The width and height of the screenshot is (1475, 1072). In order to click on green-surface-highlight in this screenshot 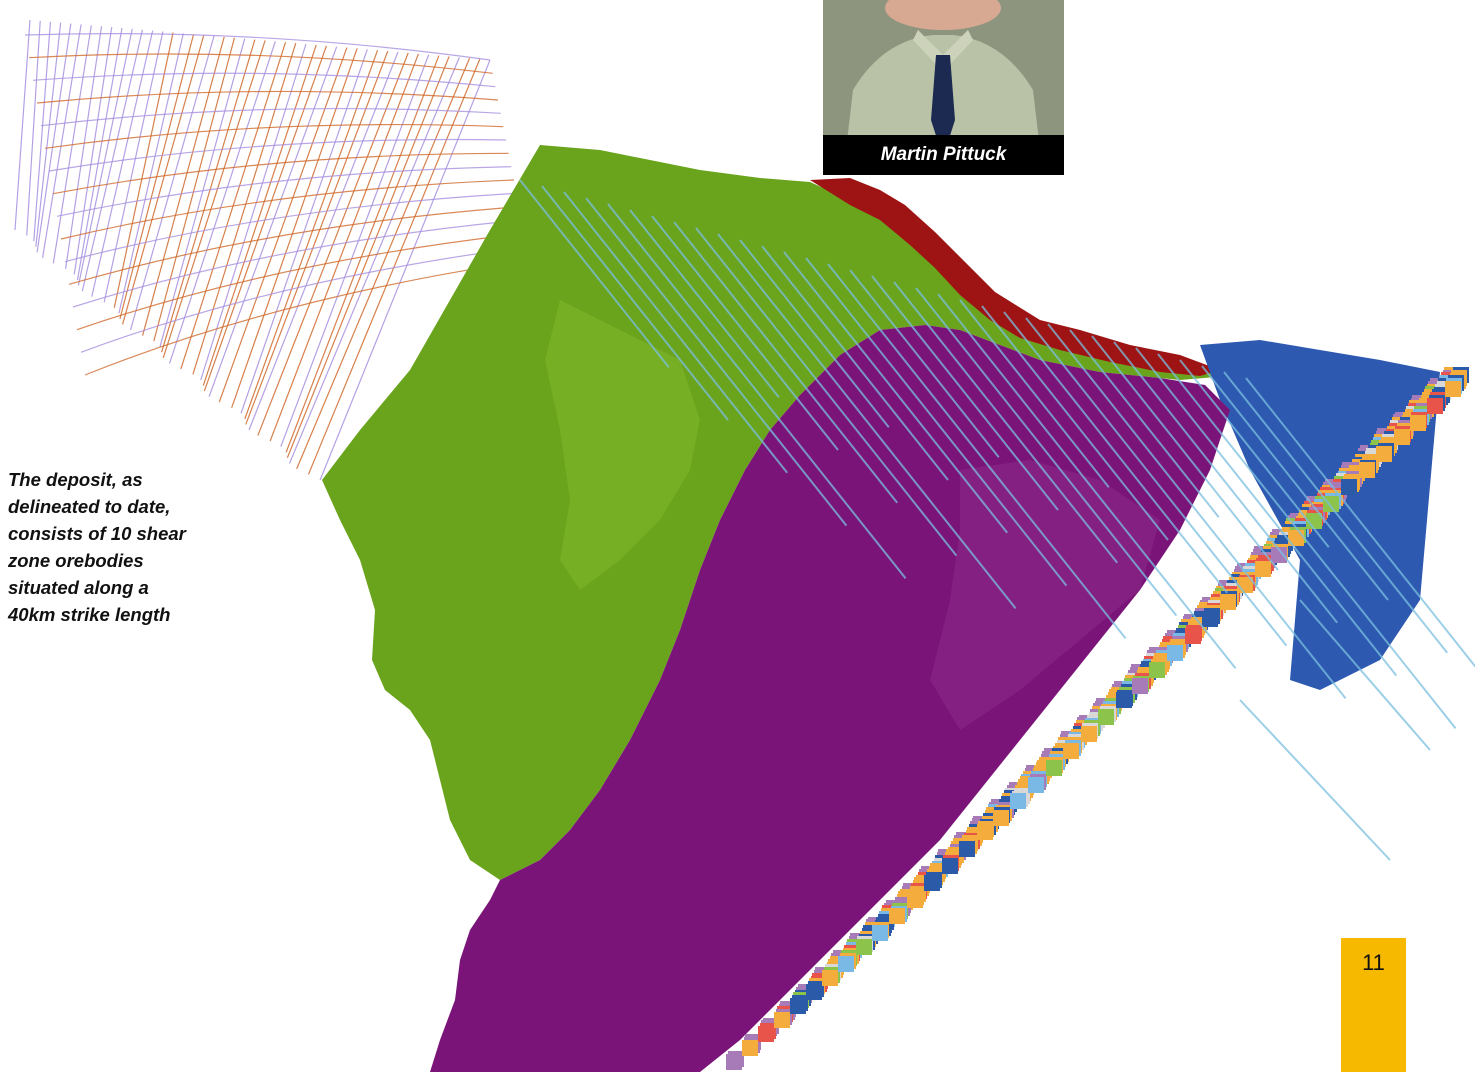, I will do `click(622, 445)`.